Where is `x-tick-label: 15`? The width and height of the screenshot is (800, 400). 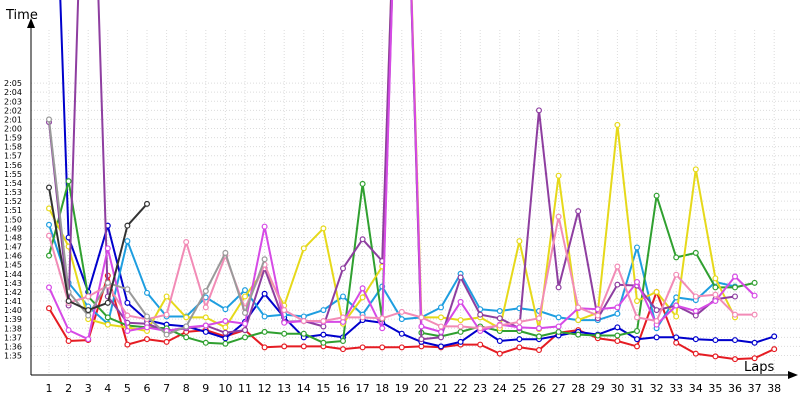
x-tick-label: 15 is located at coordinates (323, 388).